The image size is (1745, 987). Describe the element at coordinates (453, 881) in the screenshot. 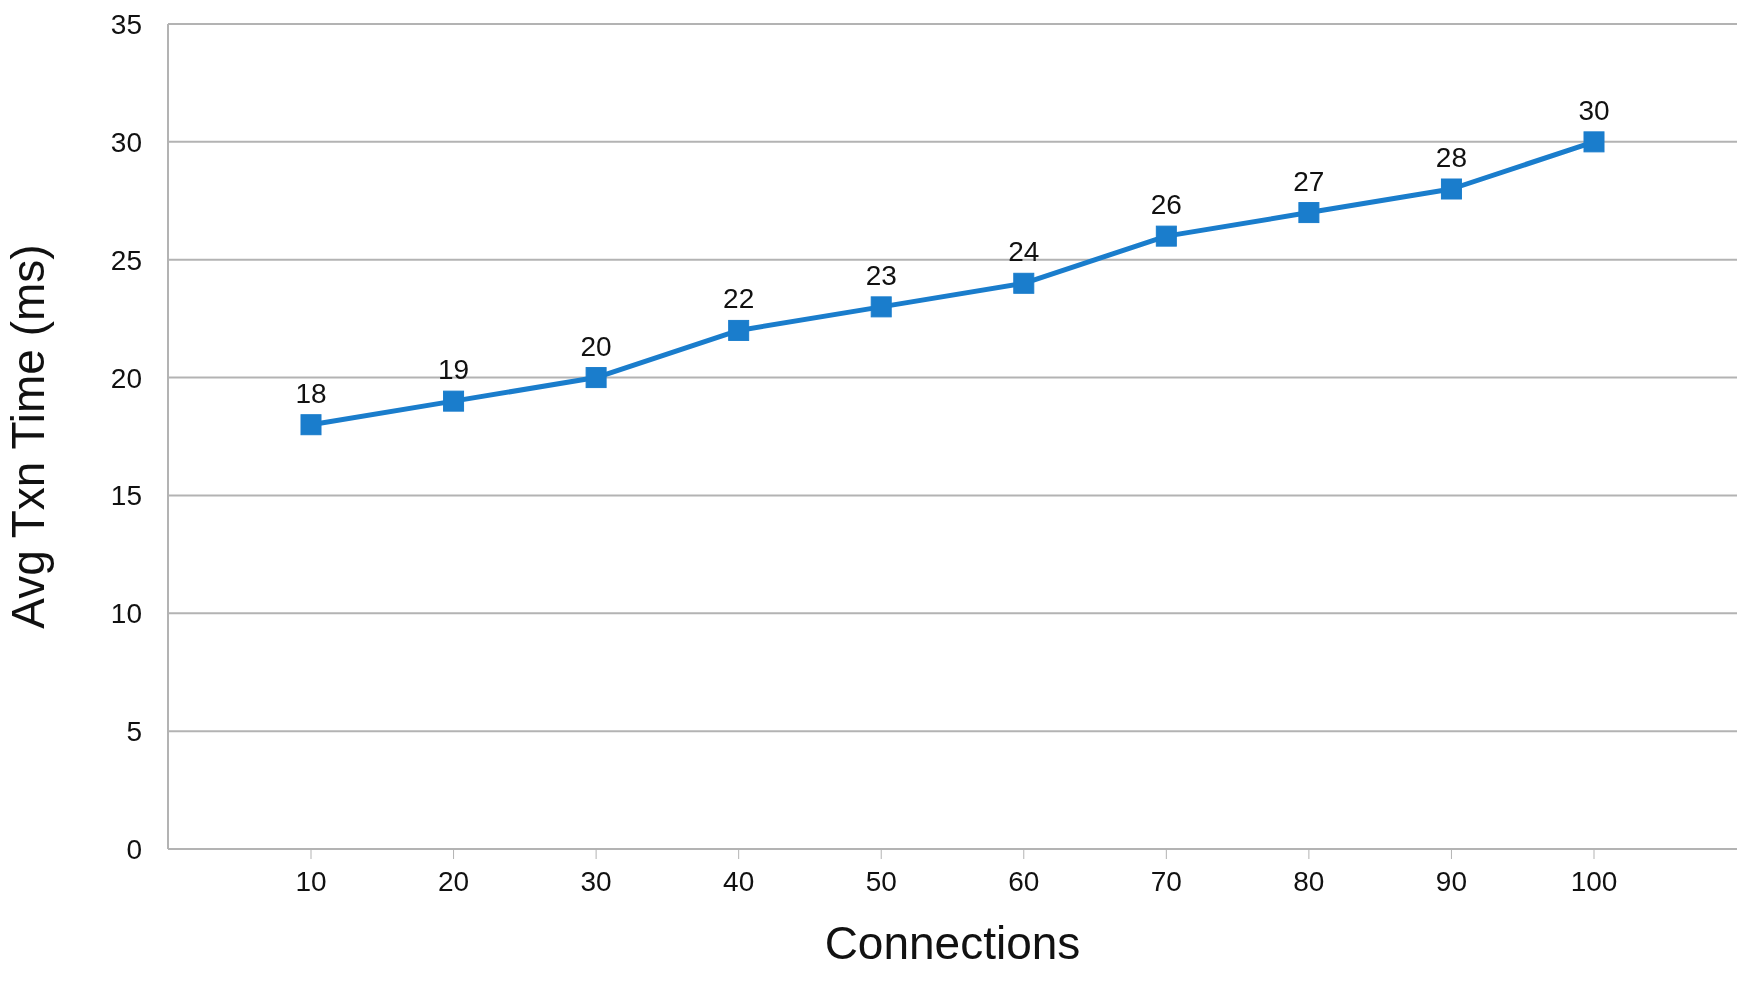

I see `x-tick-label: 20` at that location.